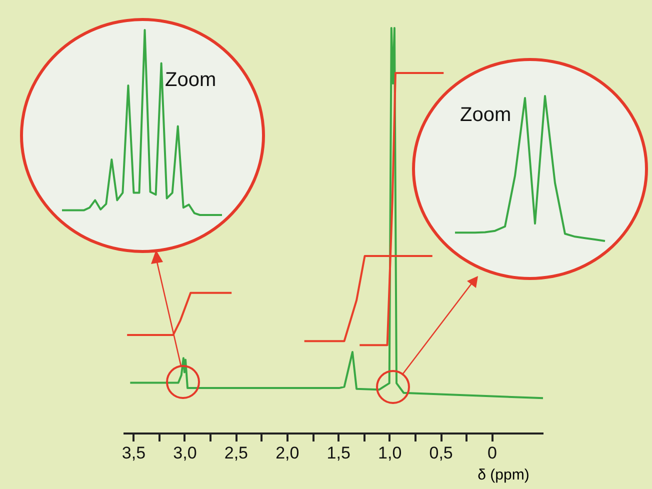  What do you see at coordinates (288, 453) in the screenshot?
I see `x-tick-label: 2,0` at bounding box center [288, 453].